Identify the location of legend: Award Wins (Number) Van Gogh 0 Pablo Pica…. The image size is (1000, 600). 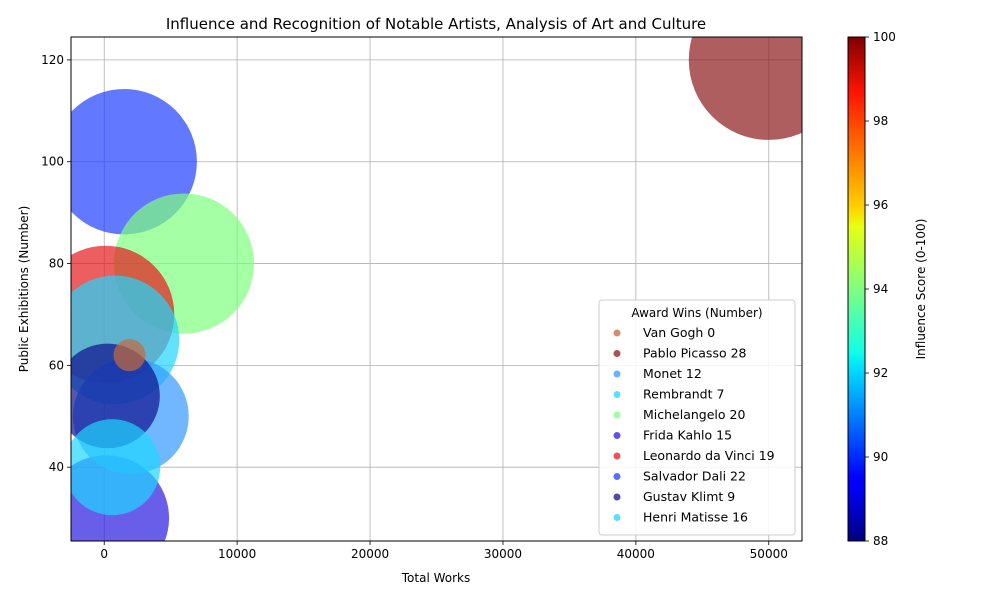
(697, 417).